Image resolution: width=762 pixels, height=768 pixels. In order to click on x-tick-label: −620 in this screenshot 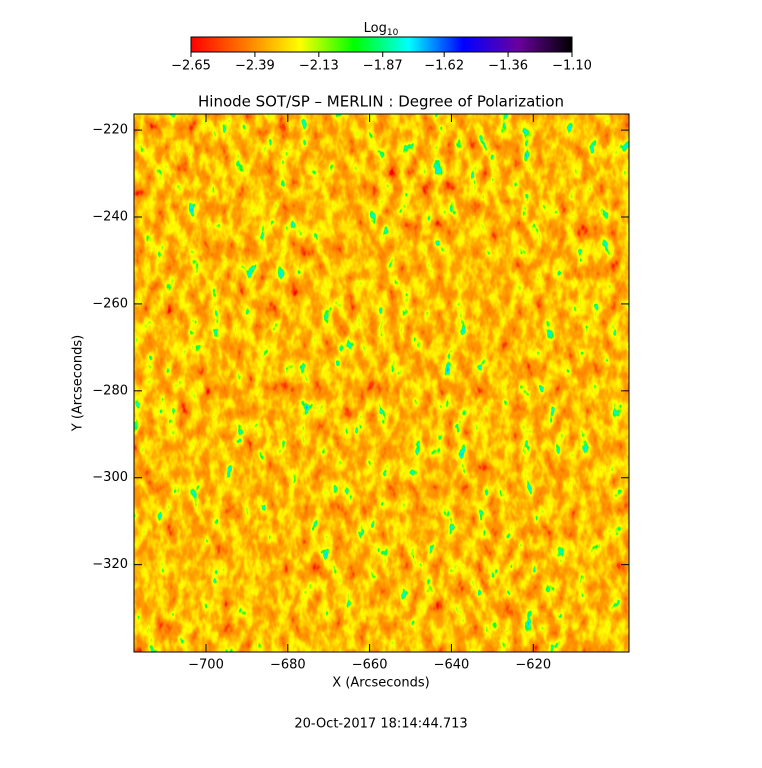, I will do `click(533, 665)`.